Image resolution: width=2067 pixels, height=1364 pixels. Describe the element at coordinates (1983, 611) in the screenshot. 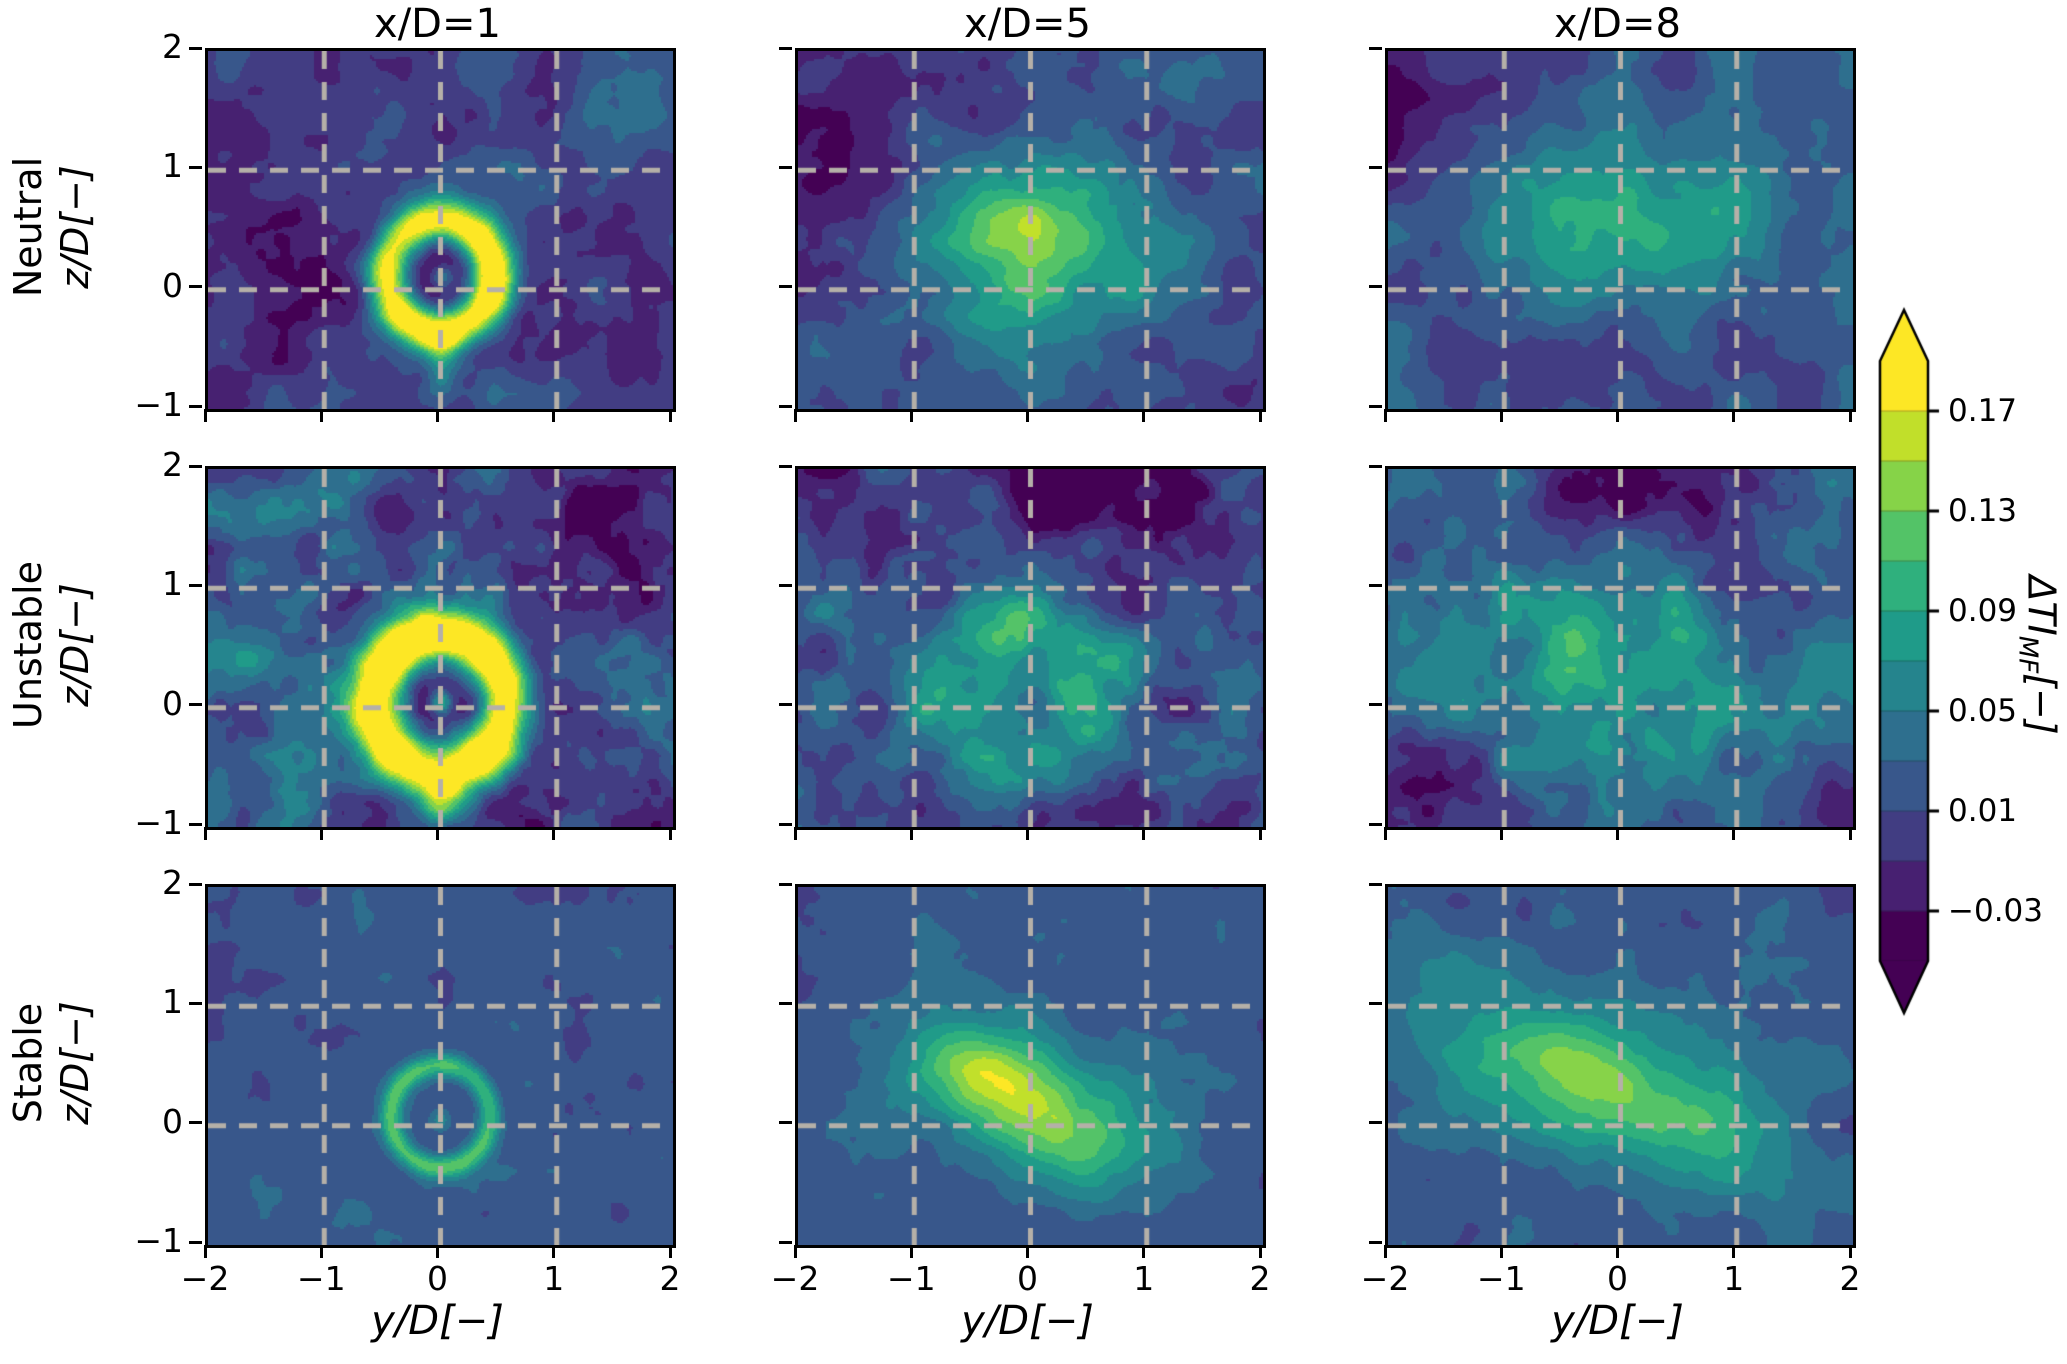

I see `colorbar-tick-label: 0.09` at that location.